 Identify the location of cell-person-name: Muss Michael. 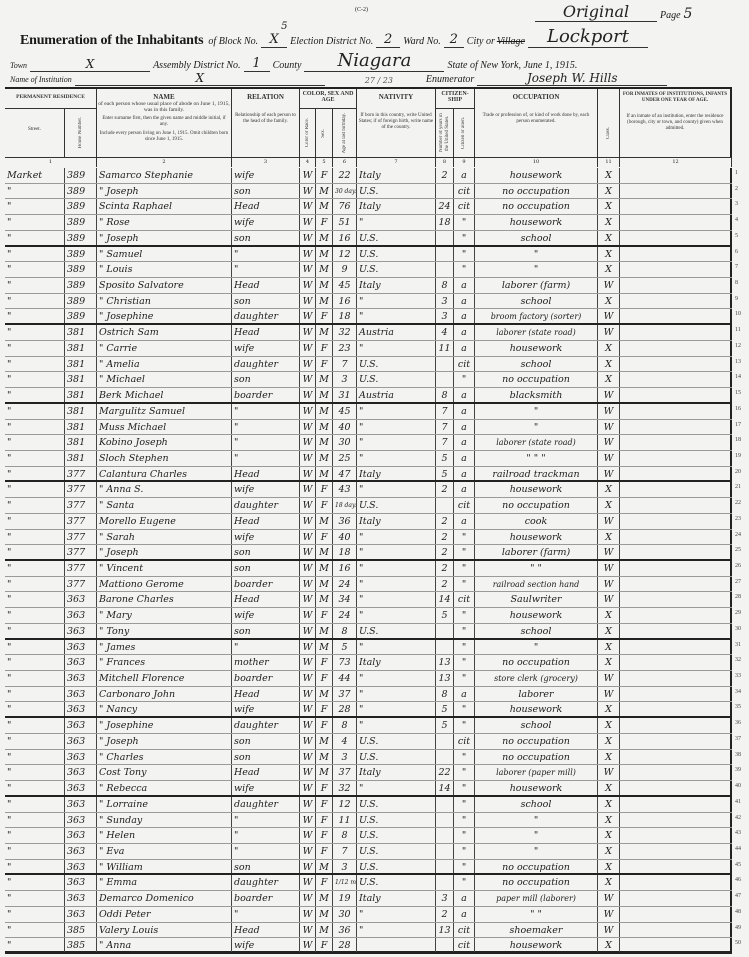
(164, 427).